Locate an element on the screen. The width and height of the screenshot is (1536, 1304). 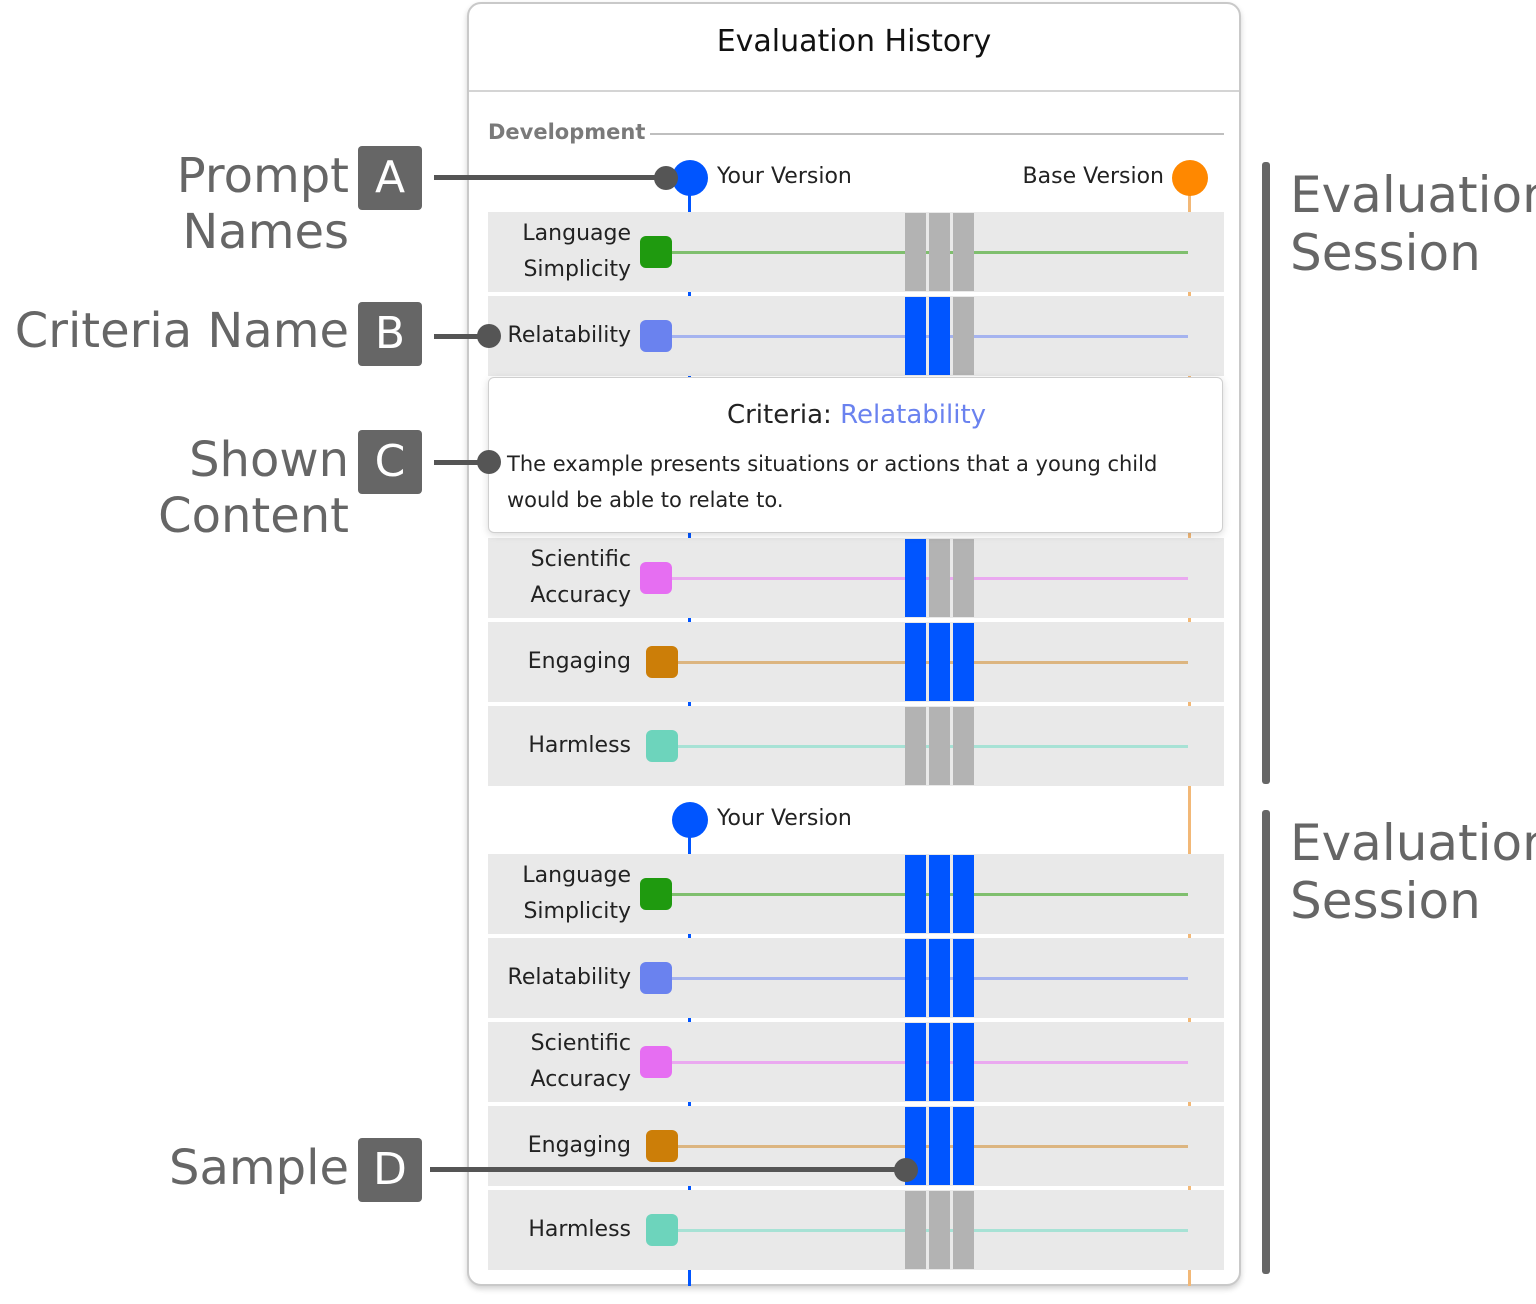
annotation-b-dot is located at coordinates (489, 336).